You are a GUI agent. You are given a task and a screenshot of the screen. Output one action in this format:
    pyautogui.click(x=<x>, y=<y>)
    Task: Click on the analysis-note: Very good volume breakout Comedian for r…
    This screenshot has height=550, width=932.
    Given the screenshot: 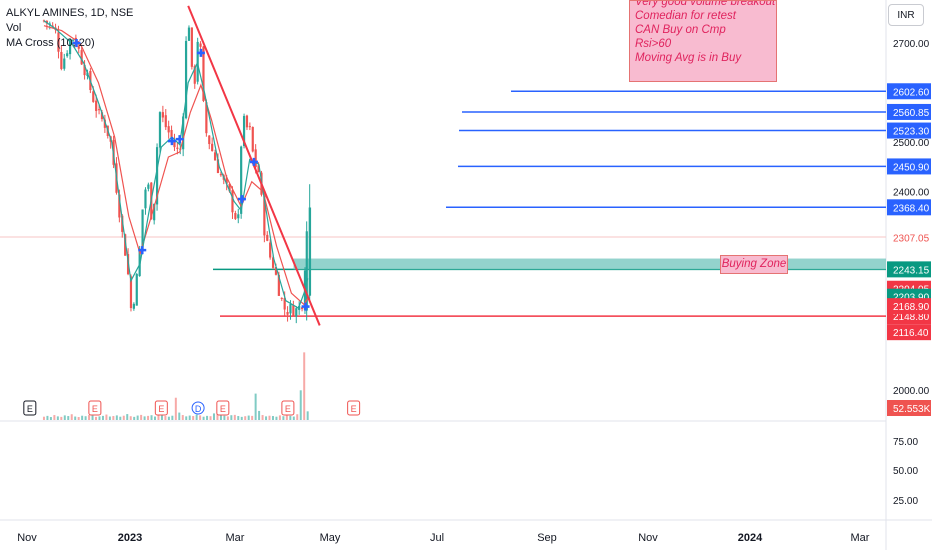 What is the action you would take?
    pyautogui.click(x=703, y=41)
    